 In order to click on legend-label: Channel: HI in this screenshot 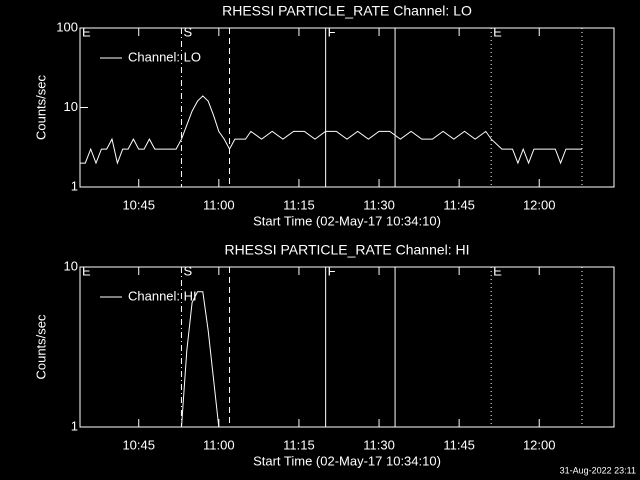, I will do `click(162, 295)`.